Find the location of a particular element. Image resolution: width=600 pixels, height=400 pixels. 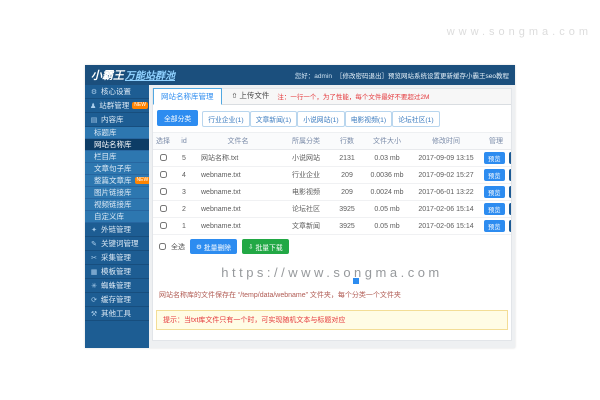

sidebar-item-label: 自定义库 is located at coordinates (109, 216).